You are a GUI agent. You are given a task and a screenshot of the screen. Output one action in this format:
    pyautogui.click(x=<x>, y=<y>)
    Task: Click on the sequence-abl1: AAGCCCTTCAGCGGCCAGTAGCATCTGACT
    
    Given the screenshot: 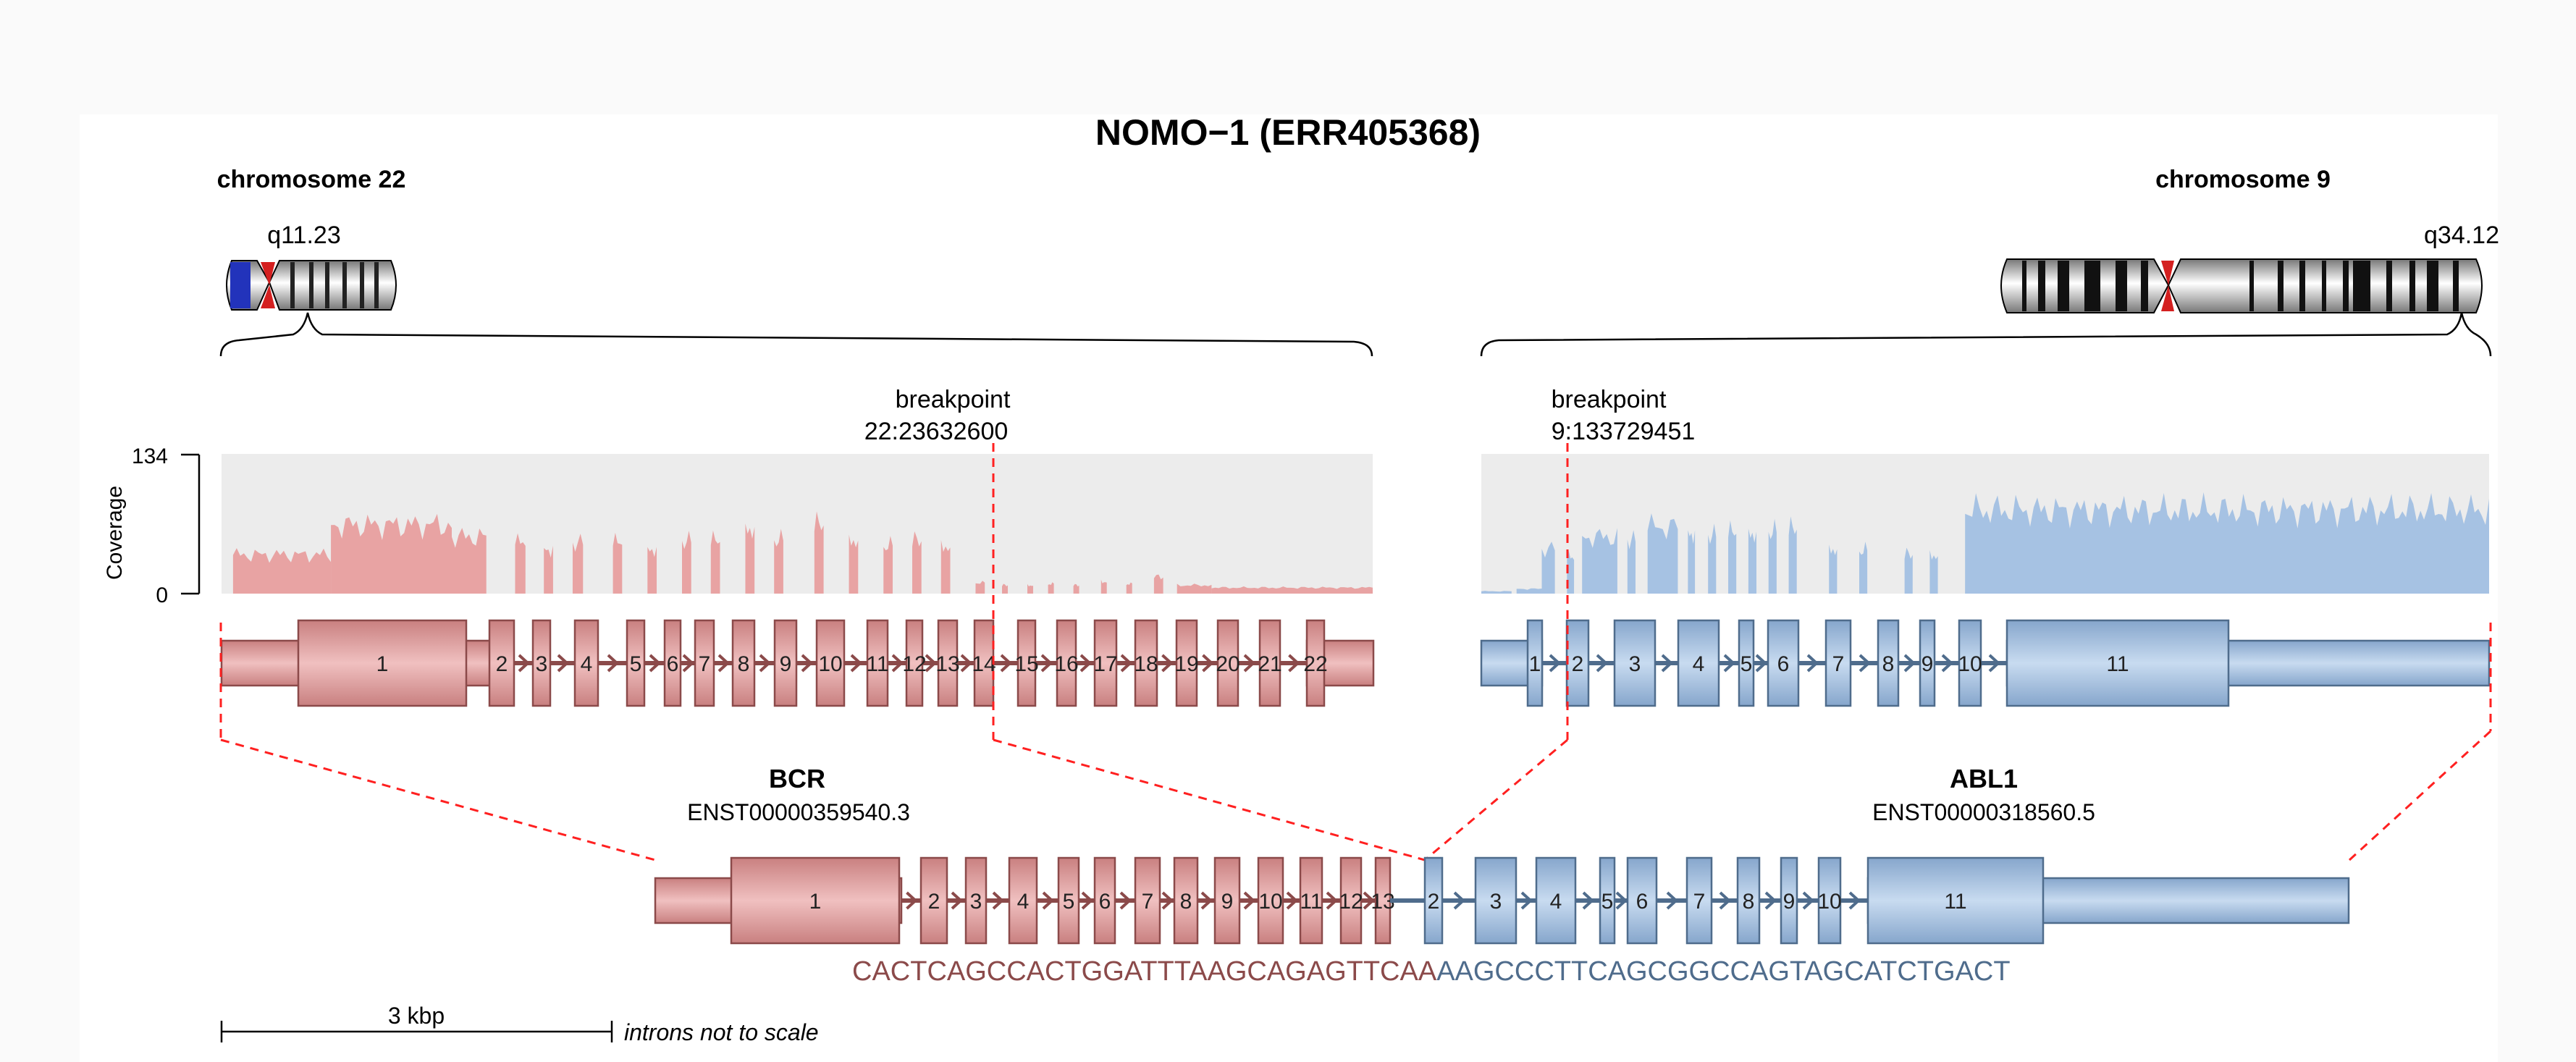 What is the action you would take?
    pyautogui.click(x=1723, y=972)
    